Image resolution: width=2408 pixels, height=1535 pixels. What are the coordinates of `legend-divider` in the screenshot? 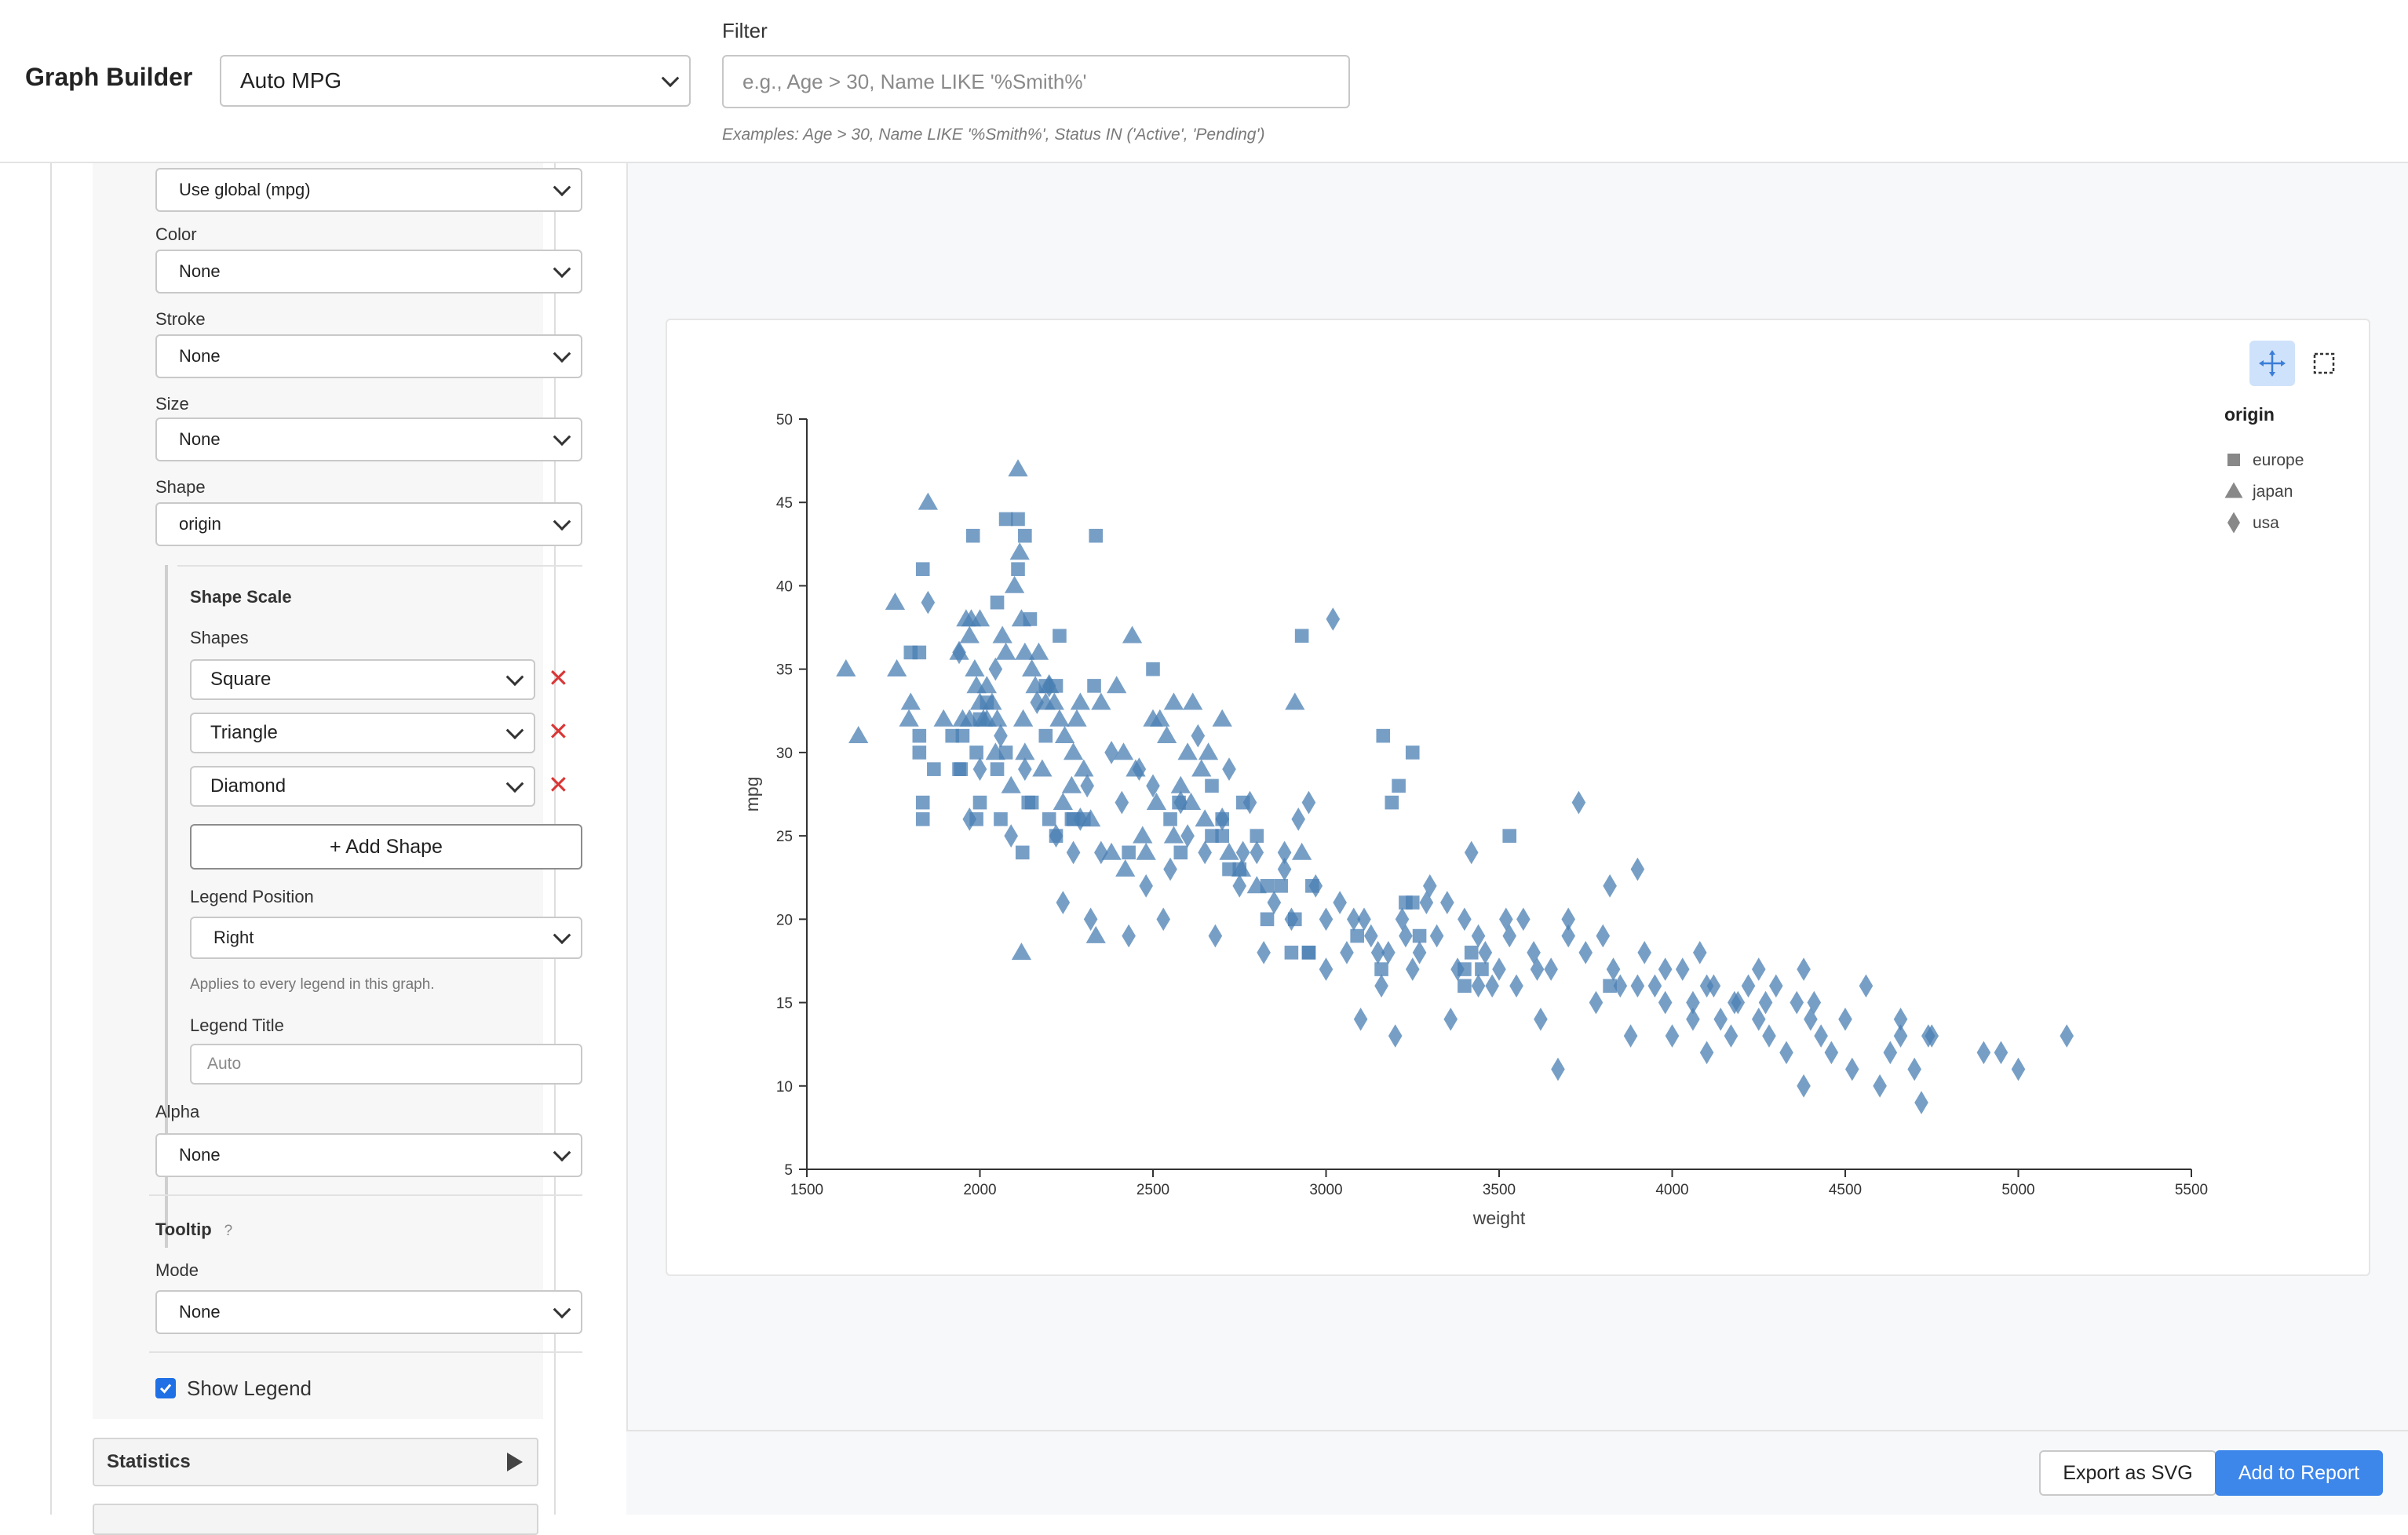 It's located at (365, 1352).